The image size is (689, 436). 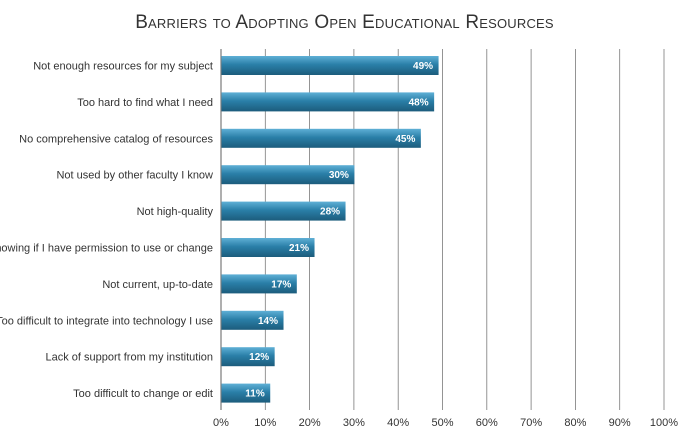 I want to click on category-label: No comprehensive catalog of resources, so click(x=116, y=139).